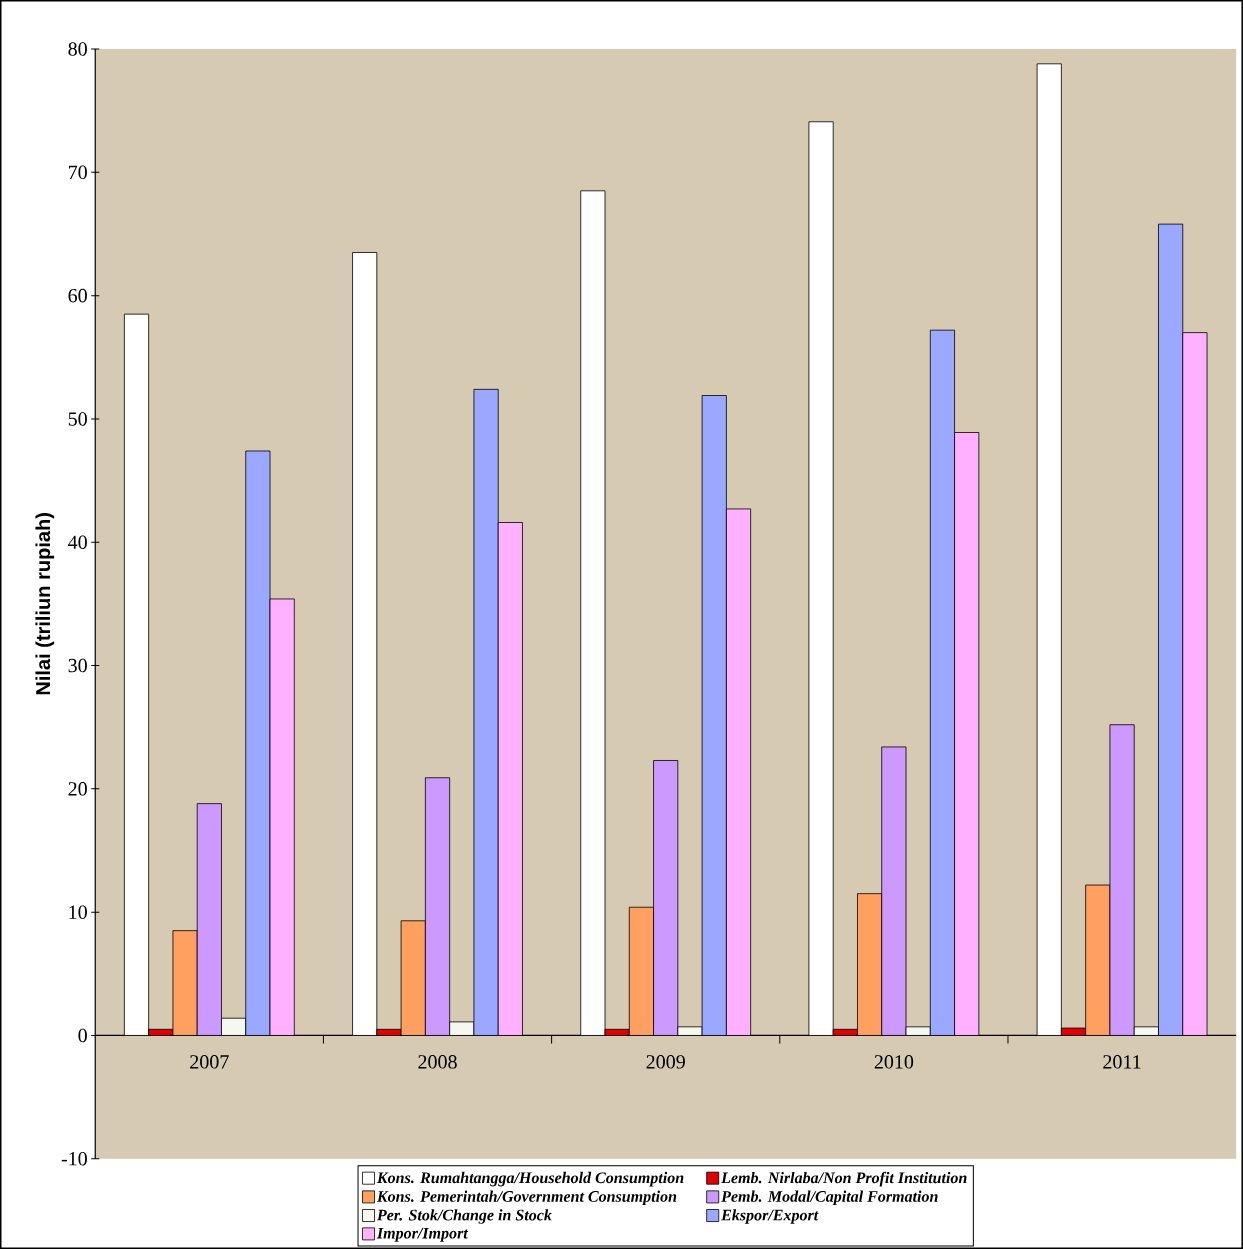 The image size is (1243, 1249). What do you see at coordinates (77, 295) in the screenshot?
I see `y-tick-label: 60` at bounding box center [77, 295].